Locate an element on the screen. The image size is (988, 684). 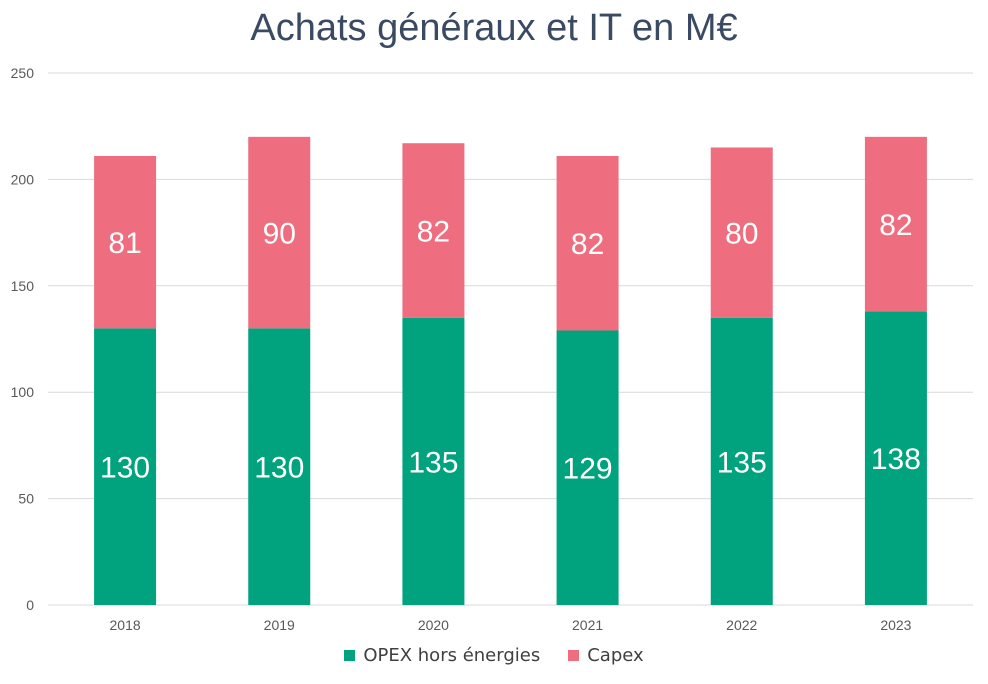
data-label-opex: 138 is located at coordinates (896, 459).